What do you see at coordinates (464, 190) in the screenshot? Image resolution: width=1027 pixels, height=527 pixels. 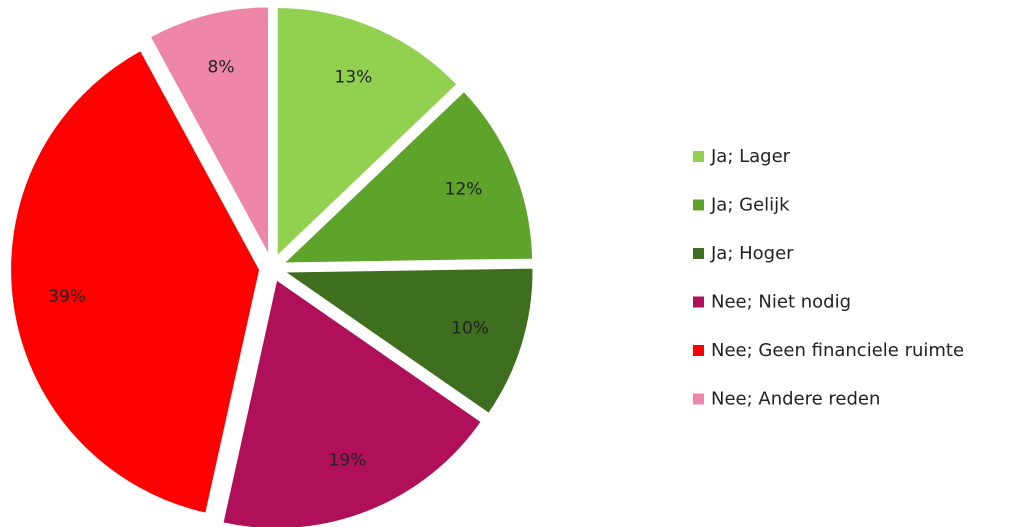 I see `data-label: 12%` at bounding box center [464, 190].